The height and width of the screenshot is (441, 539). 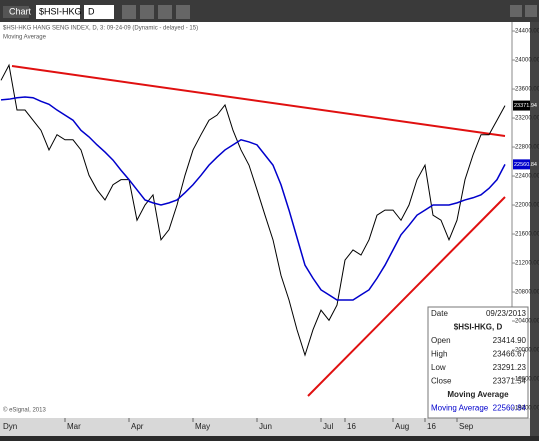 I want to click on data-window-heading: Moving Average, so click(x=478, y=394).